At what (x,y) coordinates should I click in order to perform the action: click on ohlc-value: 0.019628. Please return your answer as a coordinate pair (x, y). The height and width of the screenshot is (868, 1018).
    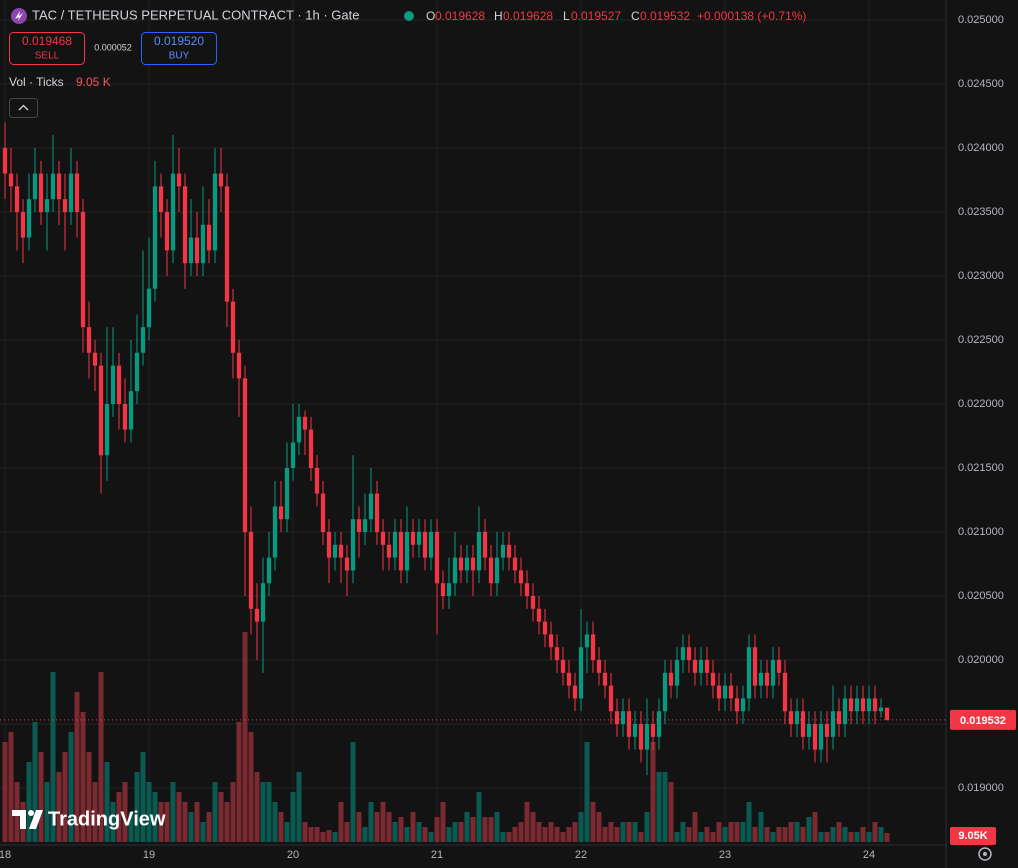
    Looking at the image, I should click on (460, 16).